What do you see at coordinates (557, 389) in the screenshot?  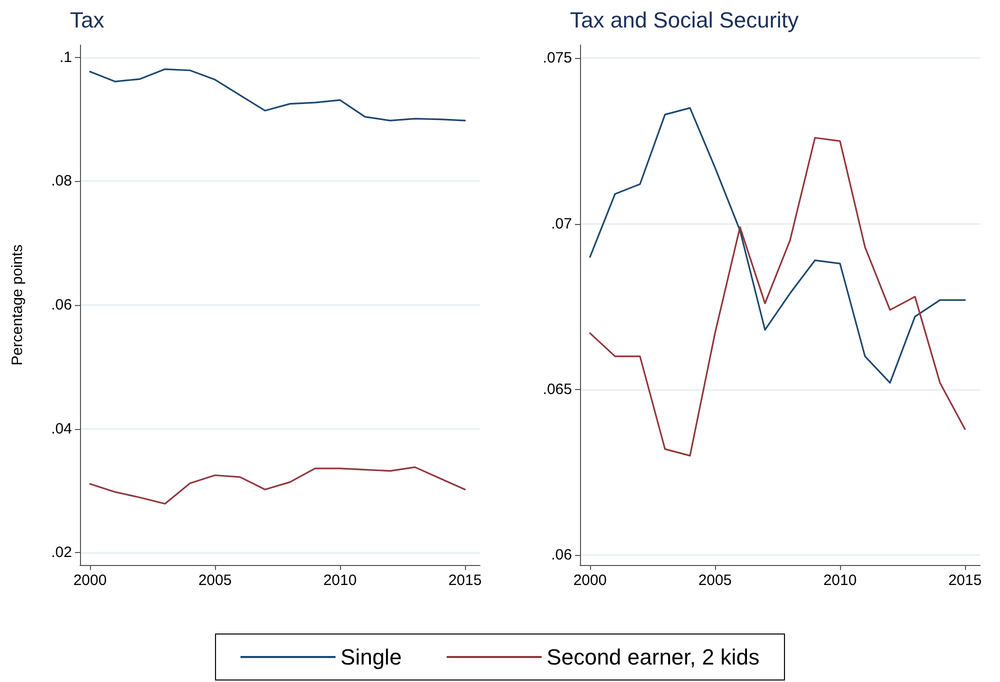 I see `y-tick-label: .065` at bounding box center [557, 389].